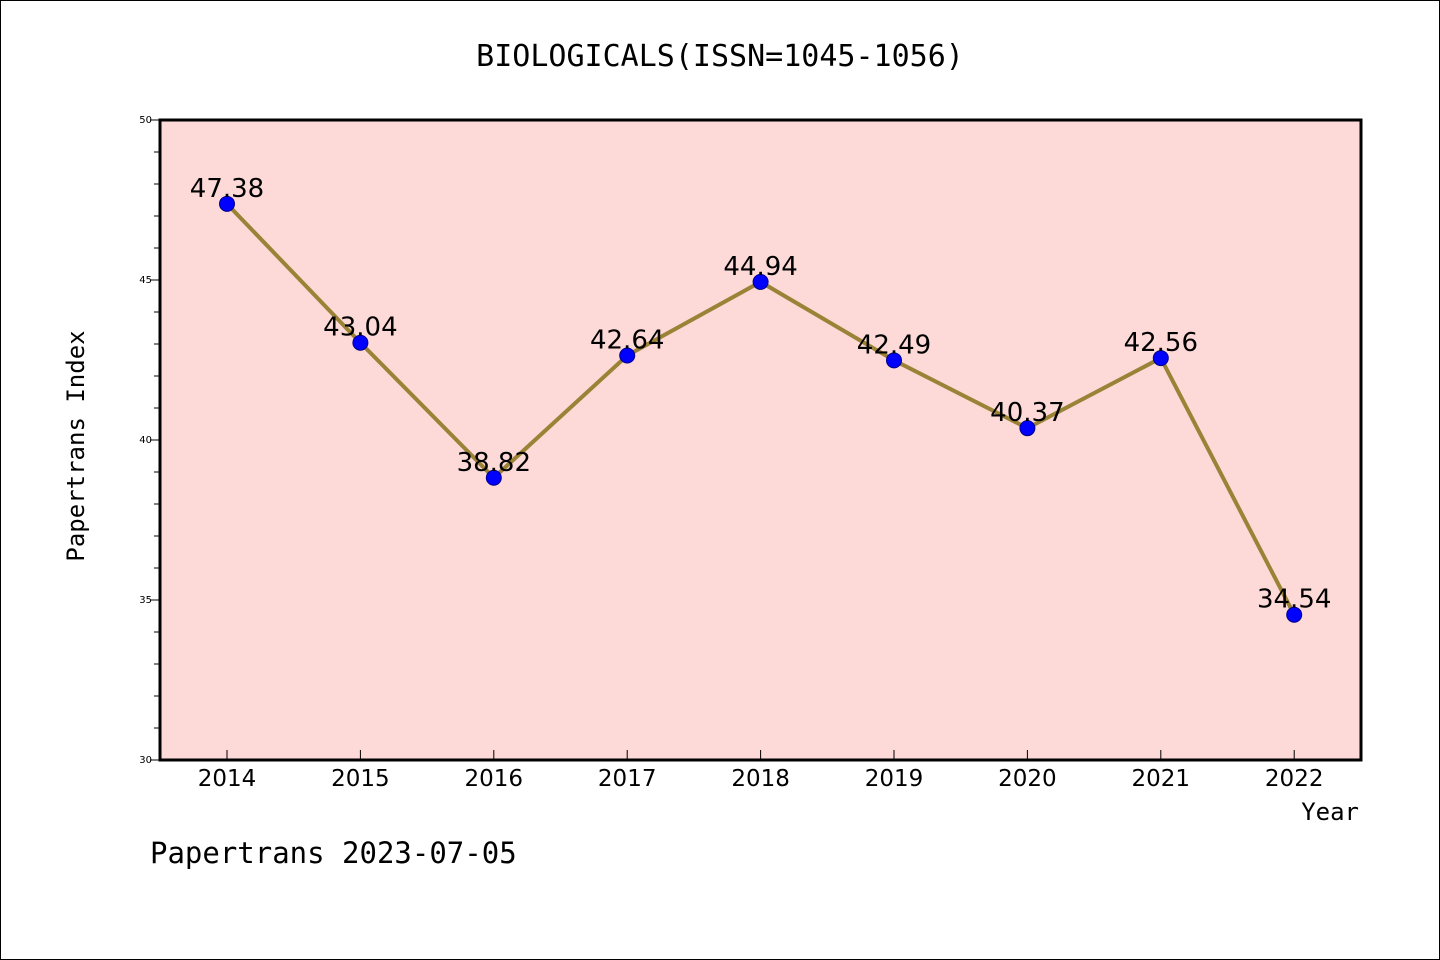 This screenshot has width=1440, height=960. Describe the element at coordinates (227, 189) in the screenshot. I see `data-label: 47.38` at that location.